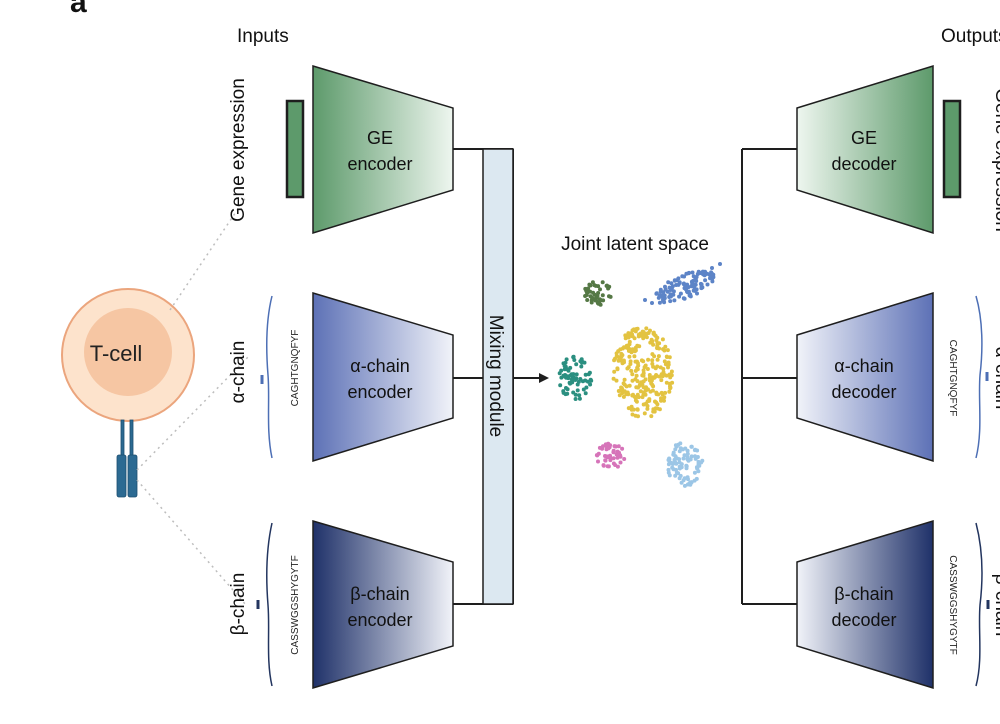 The image size is (1000, 724). I want to click on alpha-decoder-title: α-chain, so click(863, 366).